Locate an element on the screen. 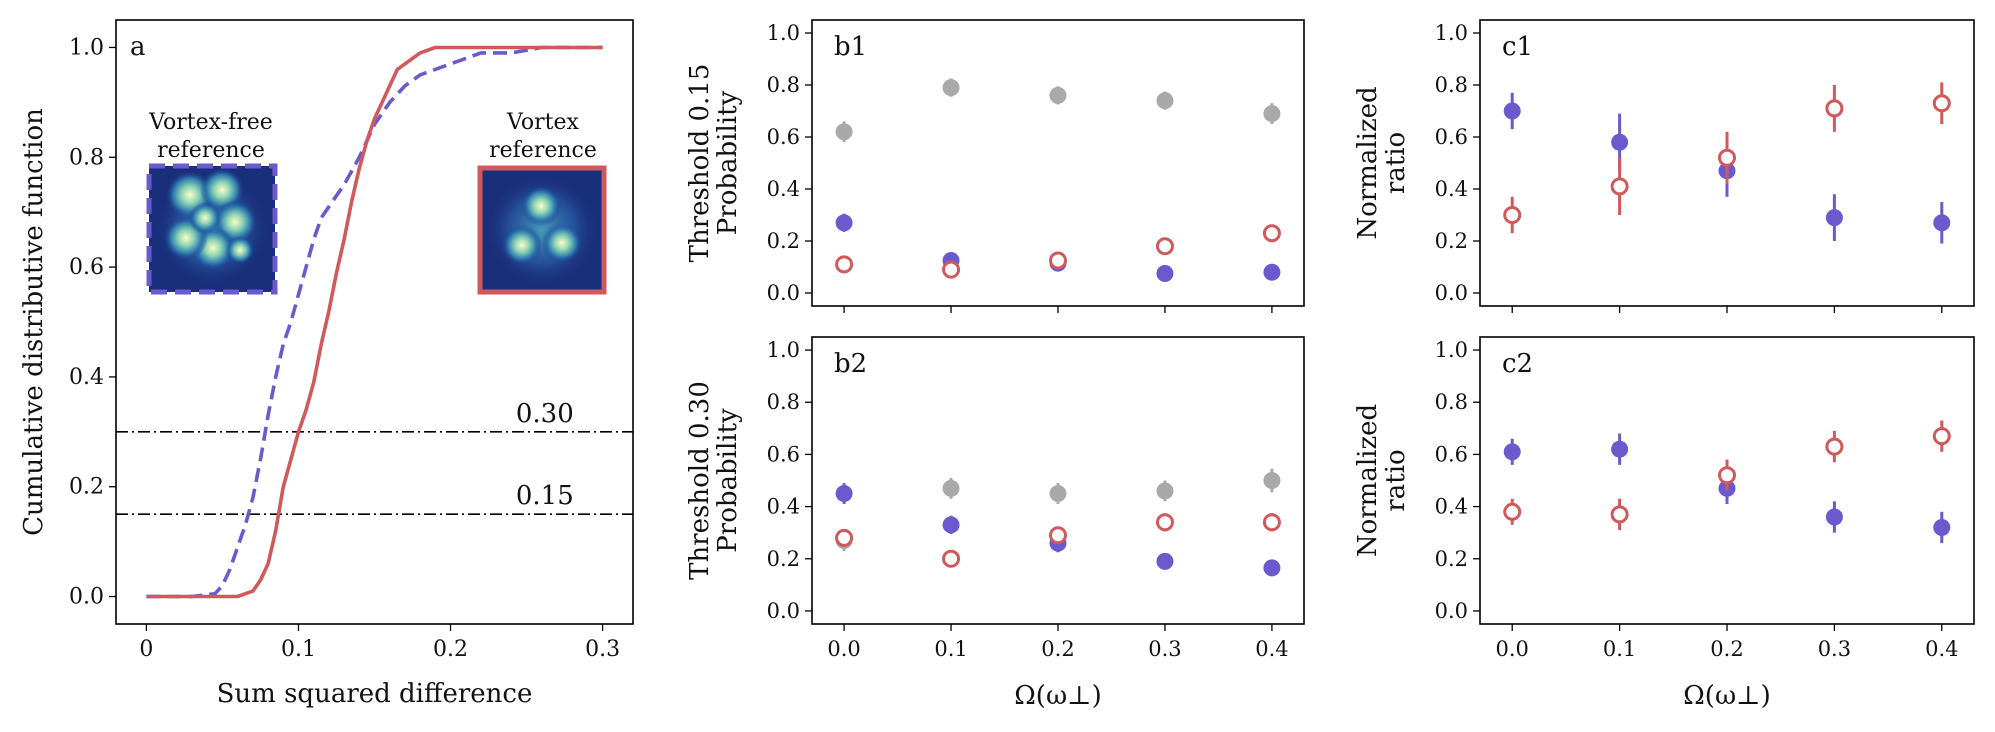  x-tick-label: 0.0 is located at coordinates (1512, 649).